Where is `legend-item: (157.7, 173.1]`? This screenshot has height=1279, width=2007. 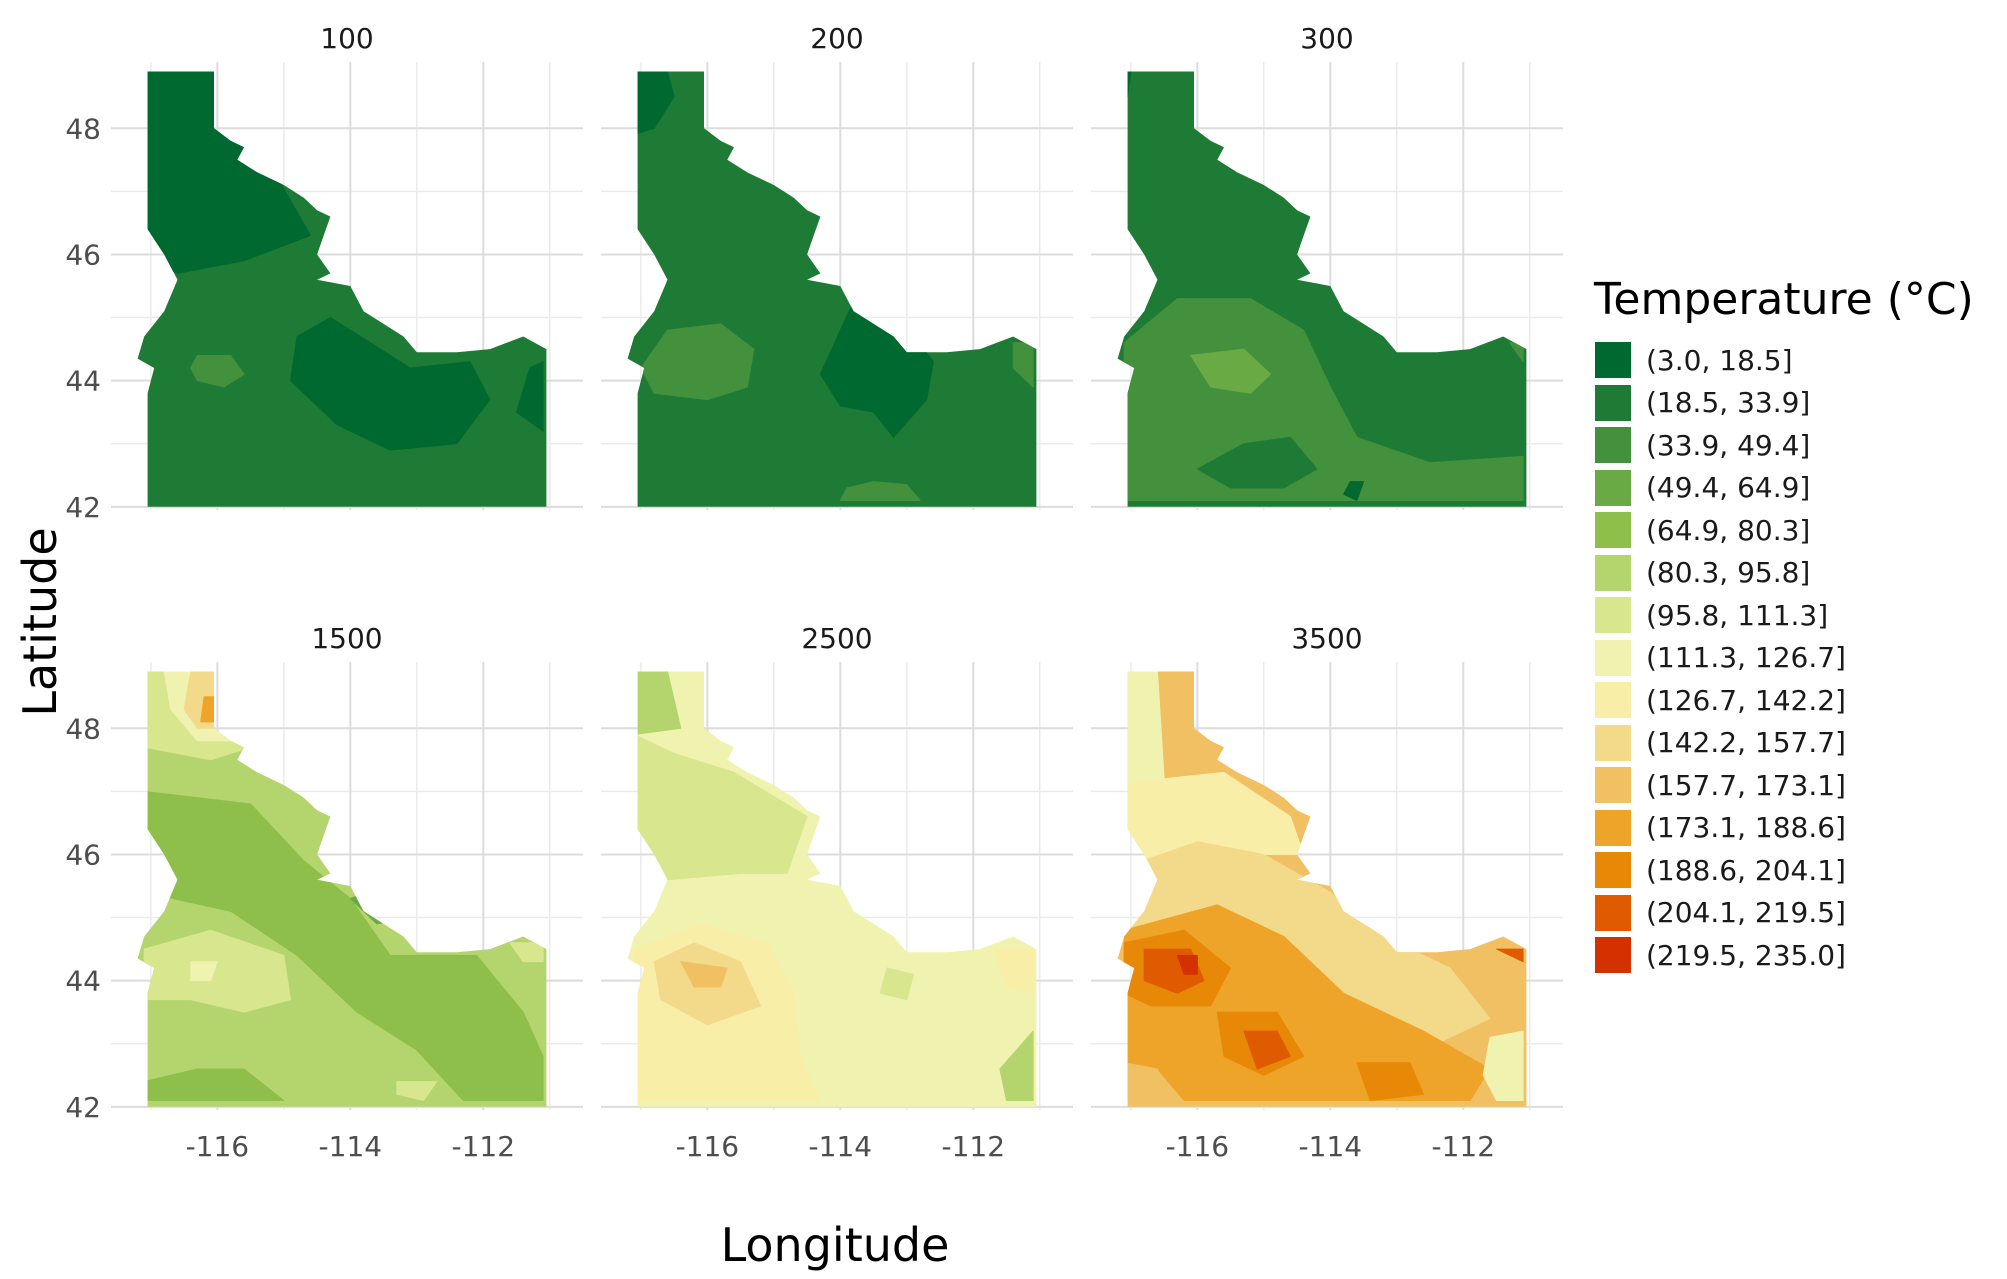
legend-item: (157.7, 173.1] is located at coordinates (1784, 785).